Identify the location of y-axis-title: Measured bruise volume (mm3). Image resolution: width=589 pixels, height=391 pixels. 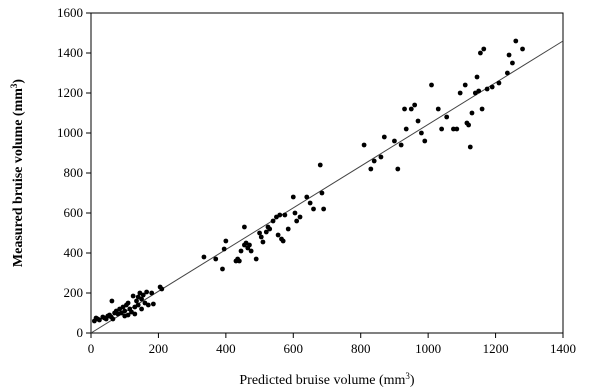
(17, 173).